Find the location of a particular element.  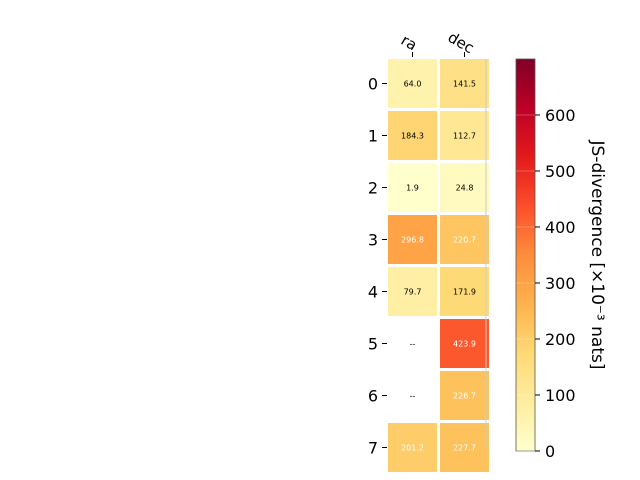

cell-value-label: 112.7 is located at coordinates (464, 136).